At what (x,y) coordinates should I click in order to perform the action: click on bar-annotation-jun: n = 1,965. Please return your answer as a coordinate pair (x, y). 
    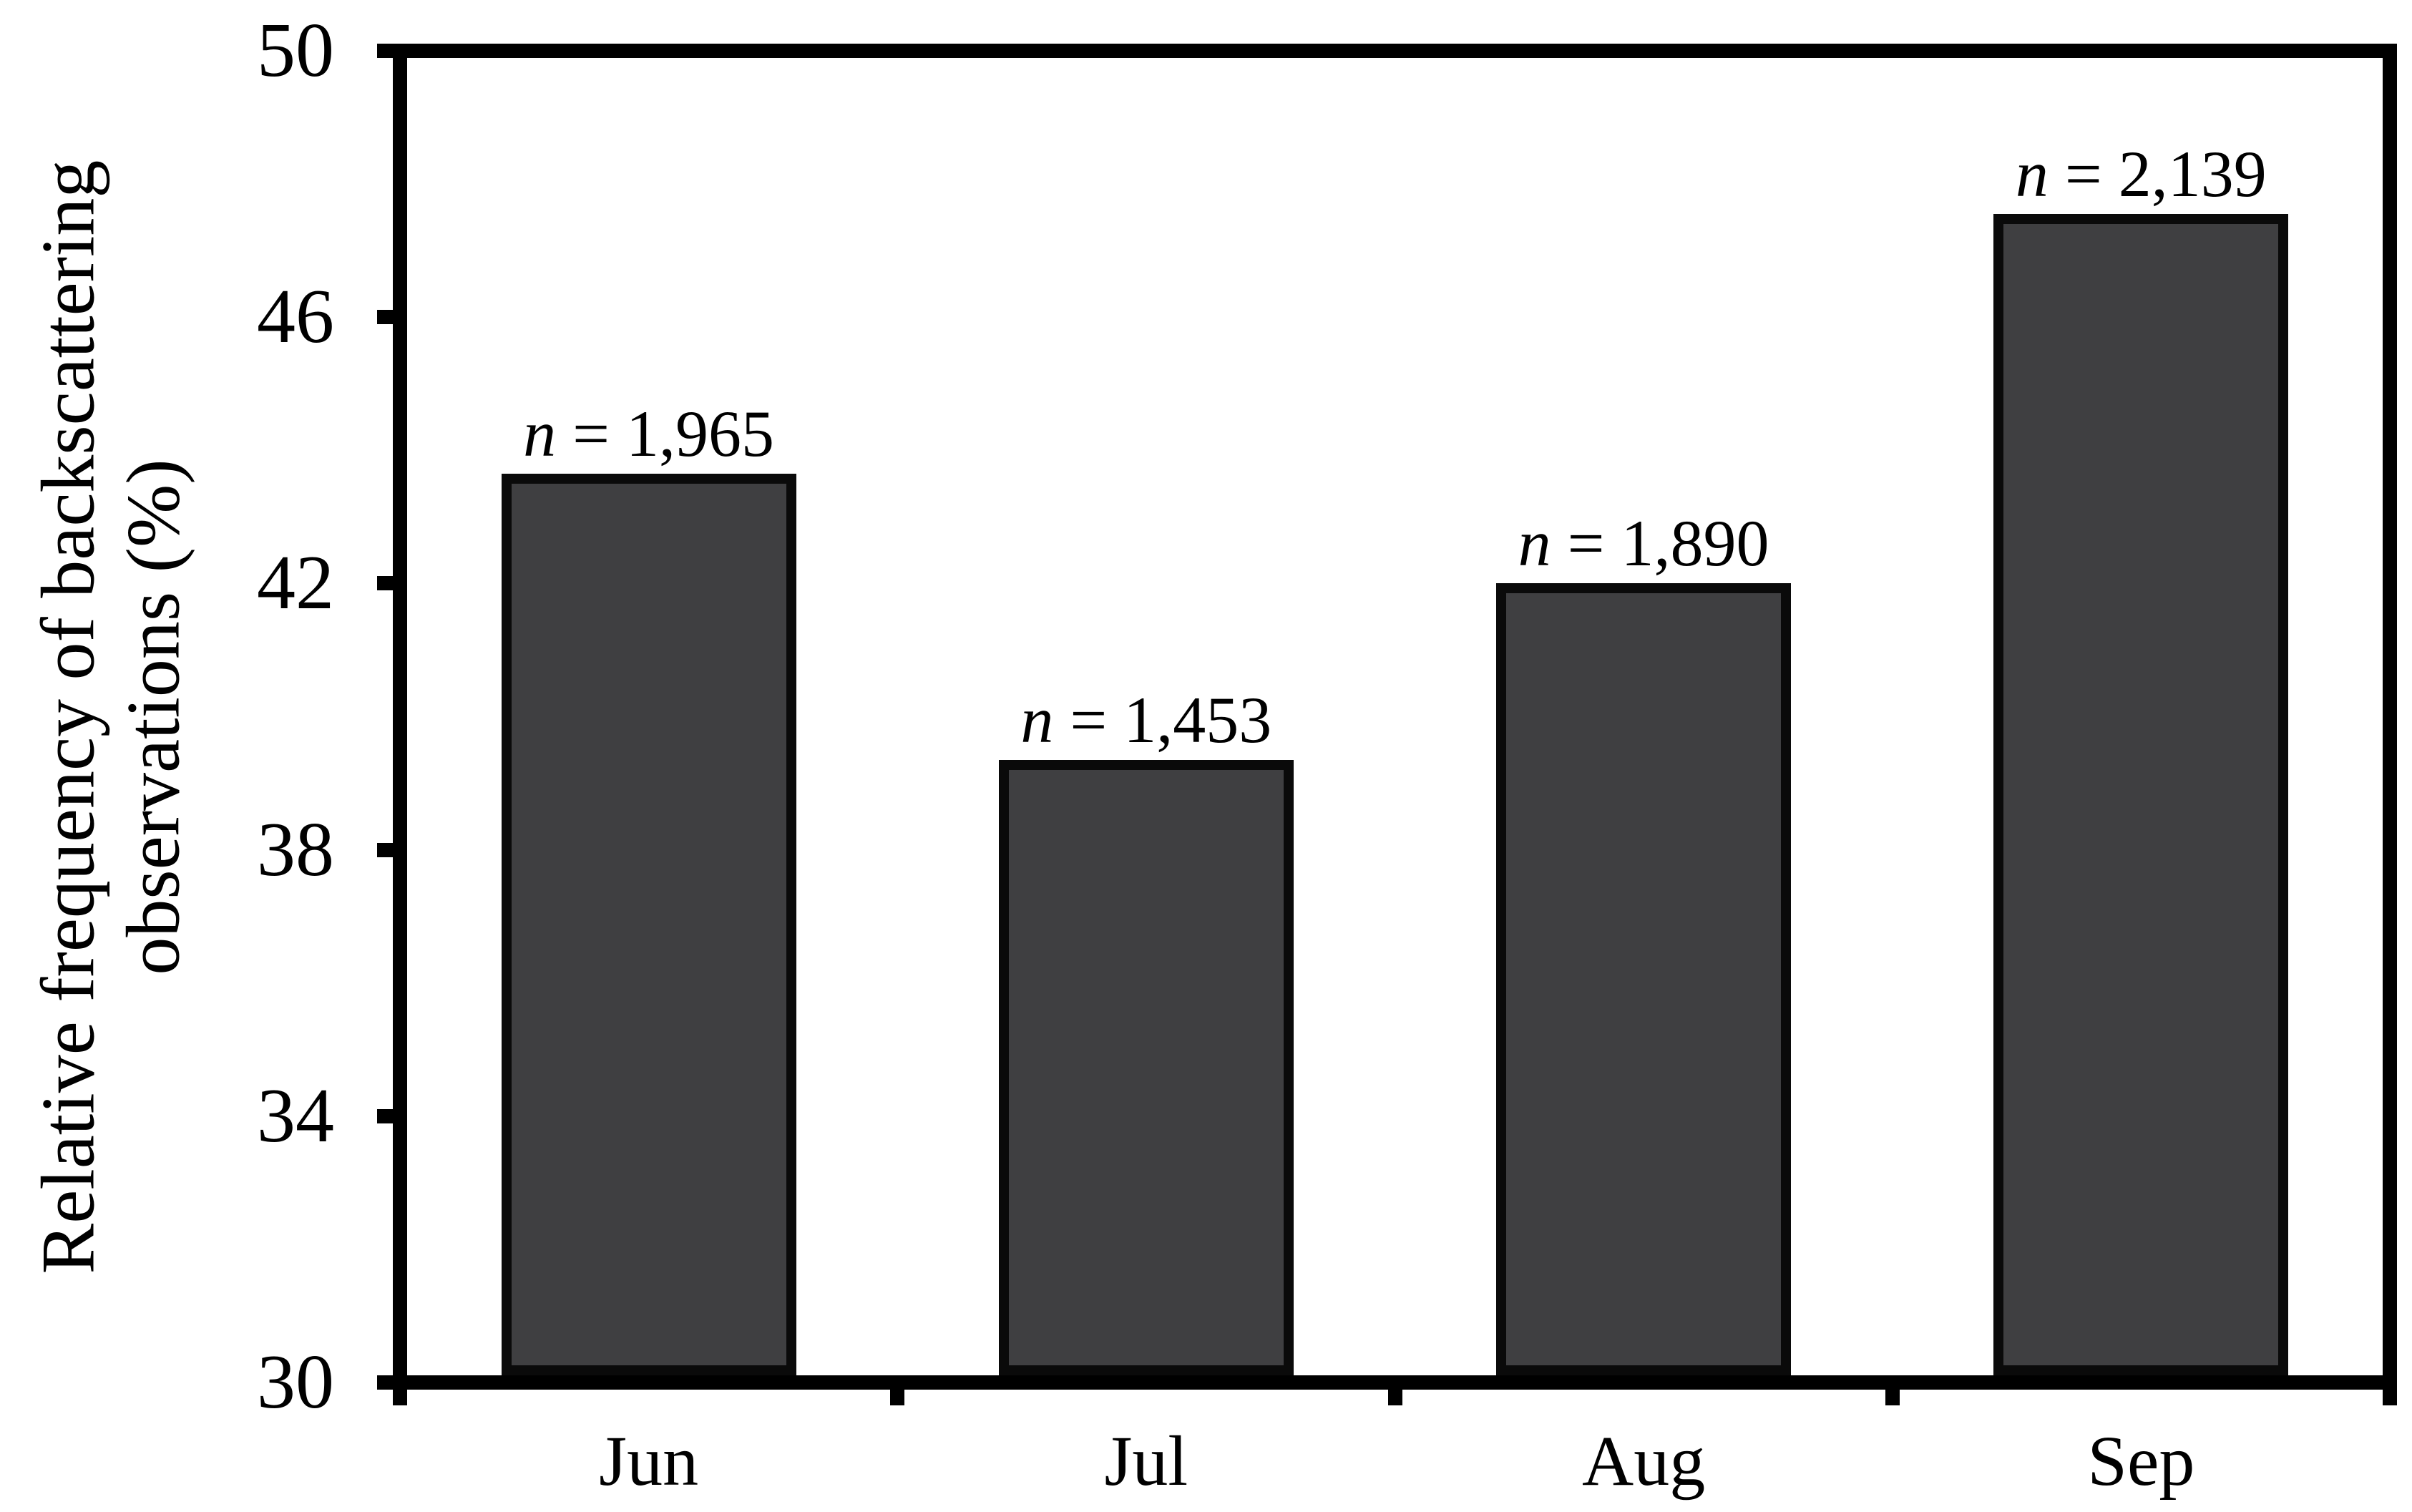
    Looking at the image, I should click on (649, 433).